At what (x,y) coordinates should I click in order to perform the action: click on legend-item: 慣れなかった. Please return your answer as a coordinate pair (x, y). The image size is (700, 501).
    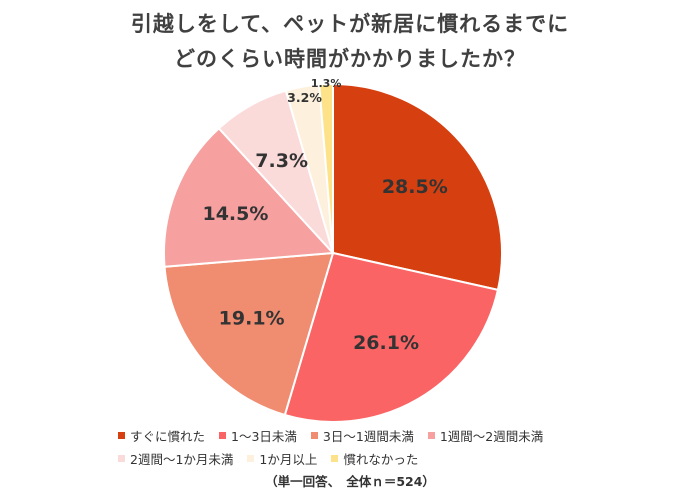
    Looking at the image, I should click on (374, 458).